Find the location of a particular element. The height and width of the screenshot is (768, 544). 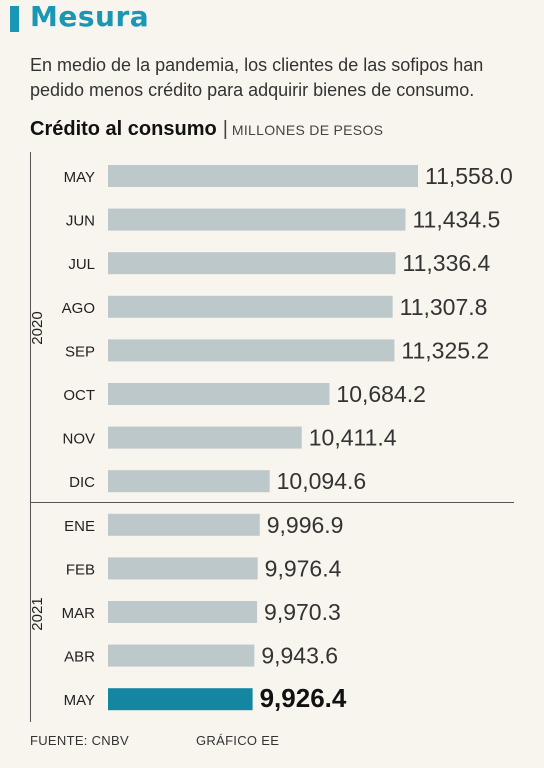

category-label: SEP is located at coordinates (80, 351).